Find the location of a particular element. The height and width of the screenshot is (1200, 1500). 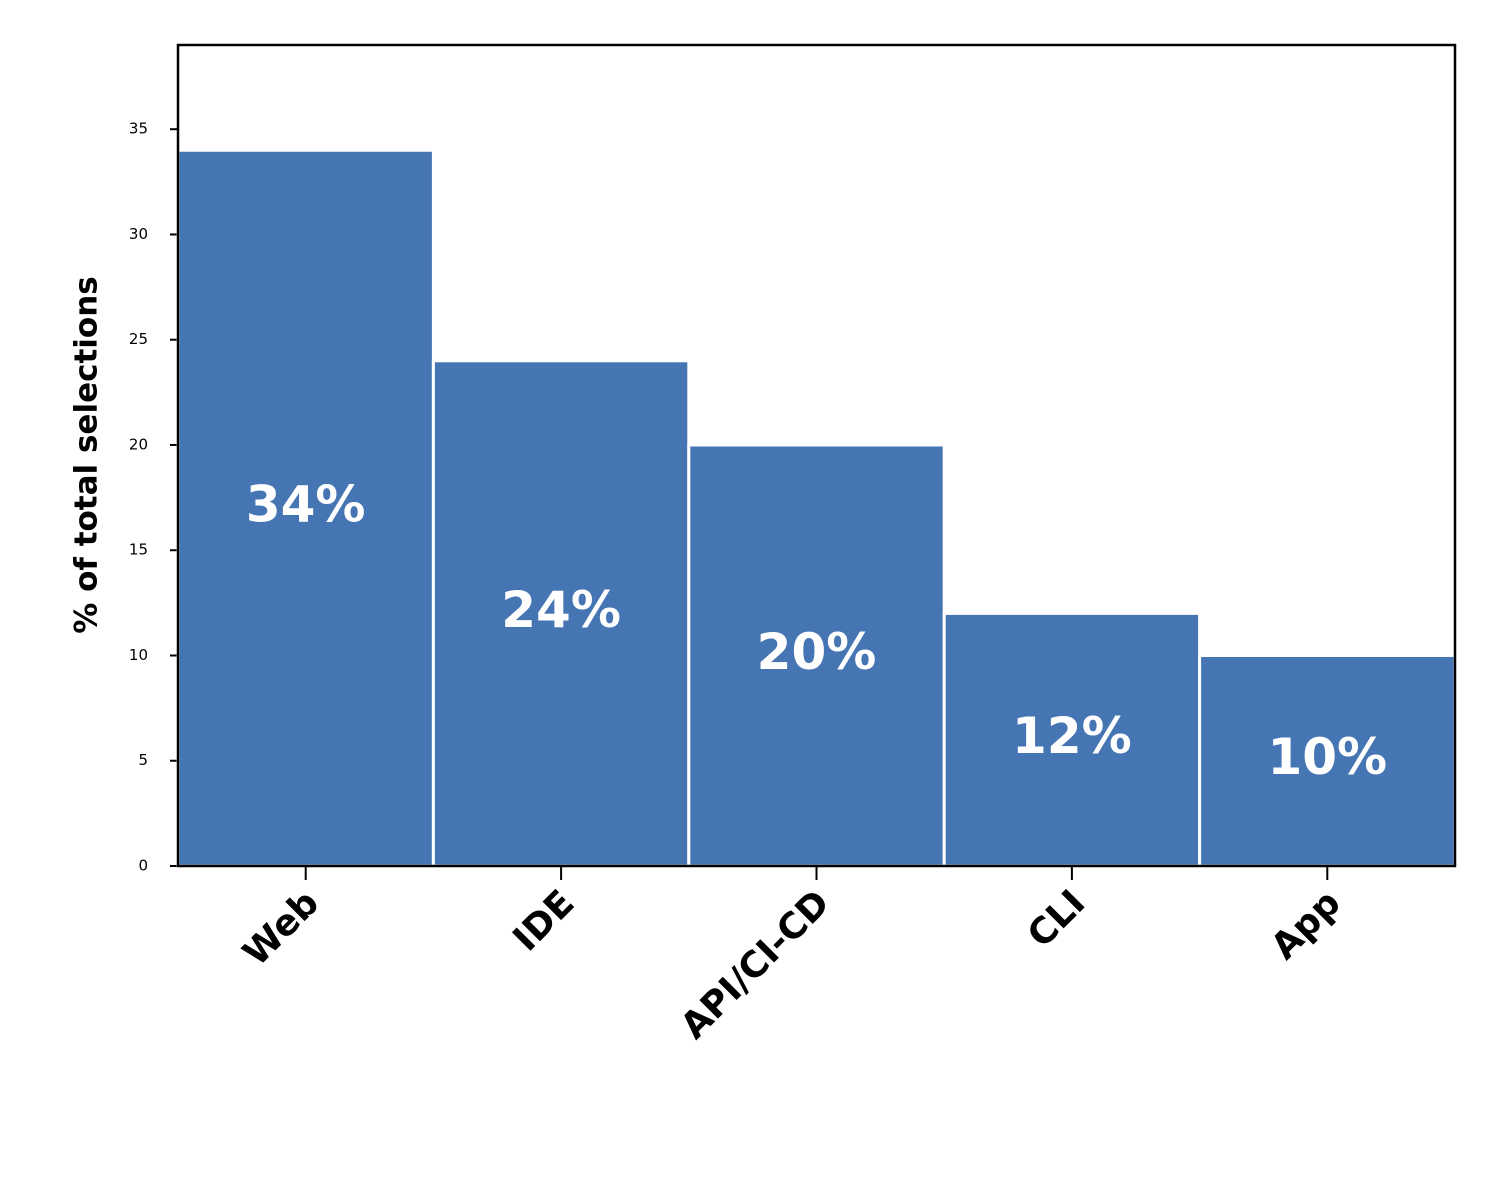

value-label: 24% is located at coordinates (561, 610).